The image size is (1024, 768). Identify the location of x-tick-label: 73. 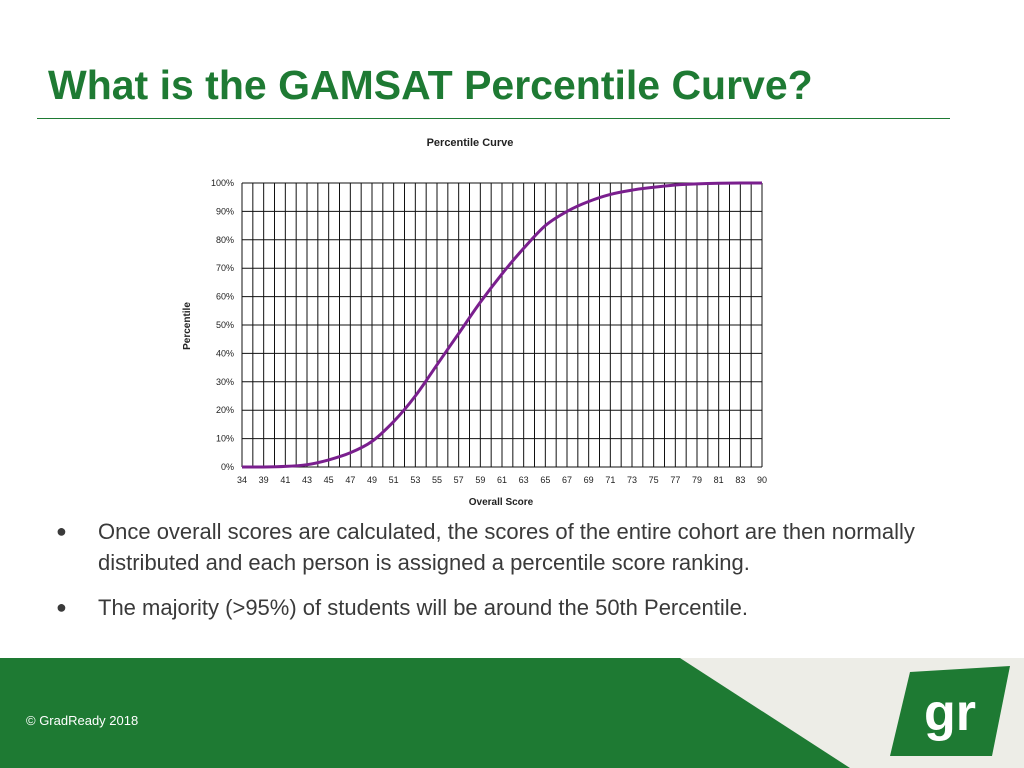
(632, 480).